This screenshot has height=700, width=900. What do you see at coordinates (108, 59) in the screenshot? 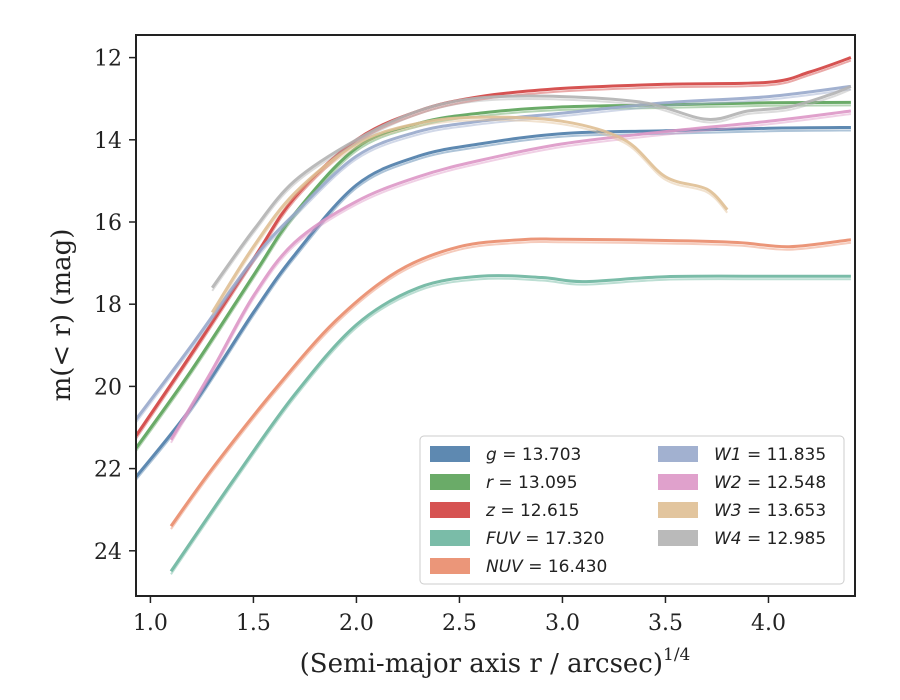
I see `y-tick-label: 12` at bounding box center [108, 59].